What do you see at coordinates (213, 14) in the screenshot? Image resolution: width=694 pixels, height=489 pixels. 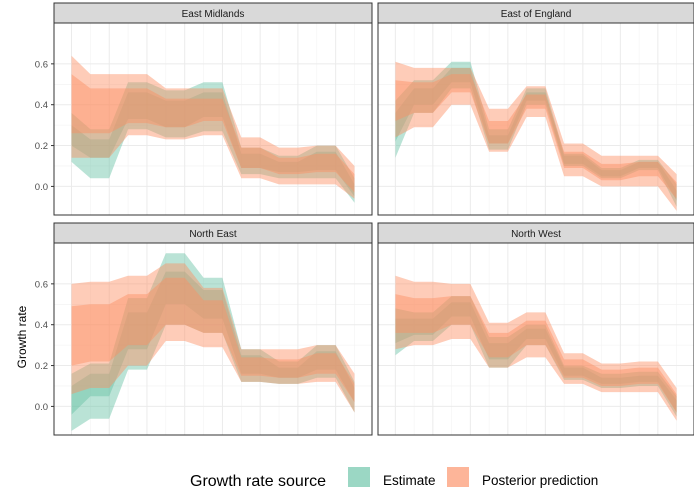 I see `facet-title: East Midlands` at bounding box center [213, 14].